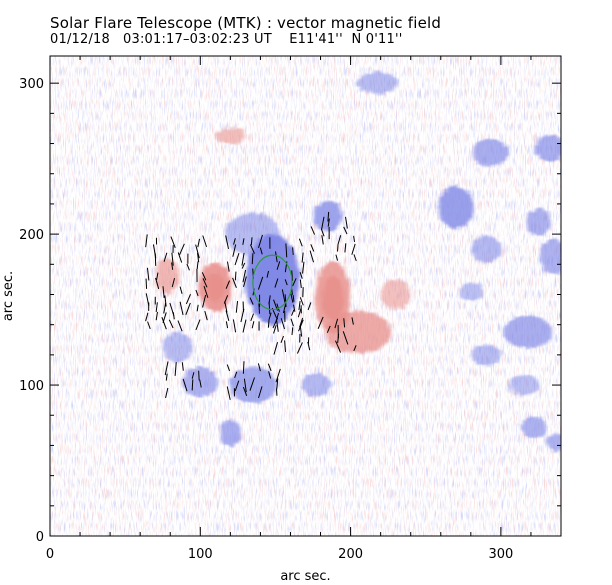  What do you see at coordinates (500, 554) in the screenshot?
I see `x-tick-label: 300` at bounding box center [500, 554].